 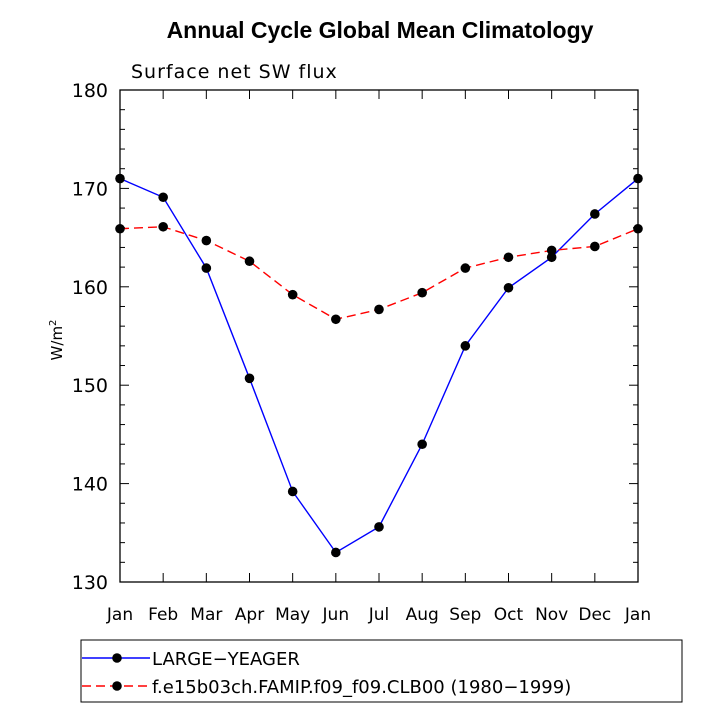 I want to click on y-tick-label: 160, so click(x=90, y=288).